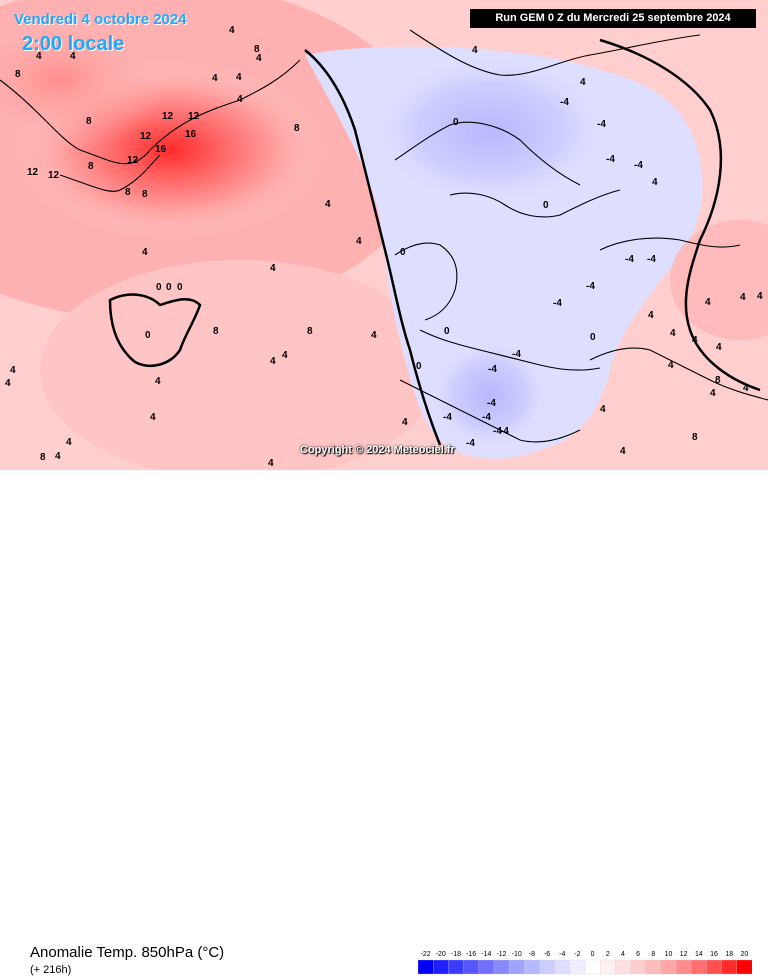 The image size is (768, 978). Describe the element at coordinates (714, 954) in the screenshot. I see `legend-tick-label: 16` at that location.